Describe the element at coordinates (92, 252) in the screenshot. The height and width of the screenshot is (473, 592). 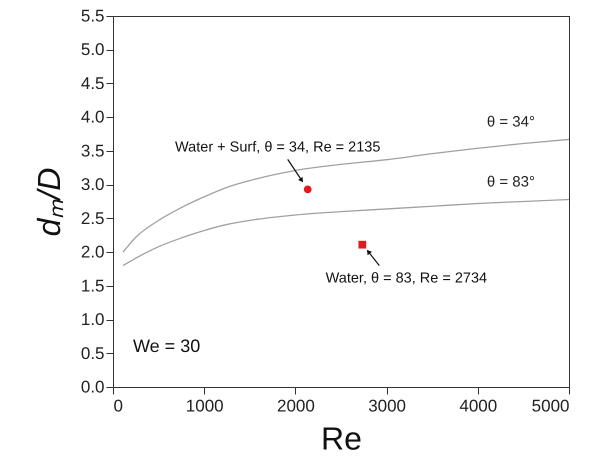
I see `y-tick-label: 2.0` at that location.